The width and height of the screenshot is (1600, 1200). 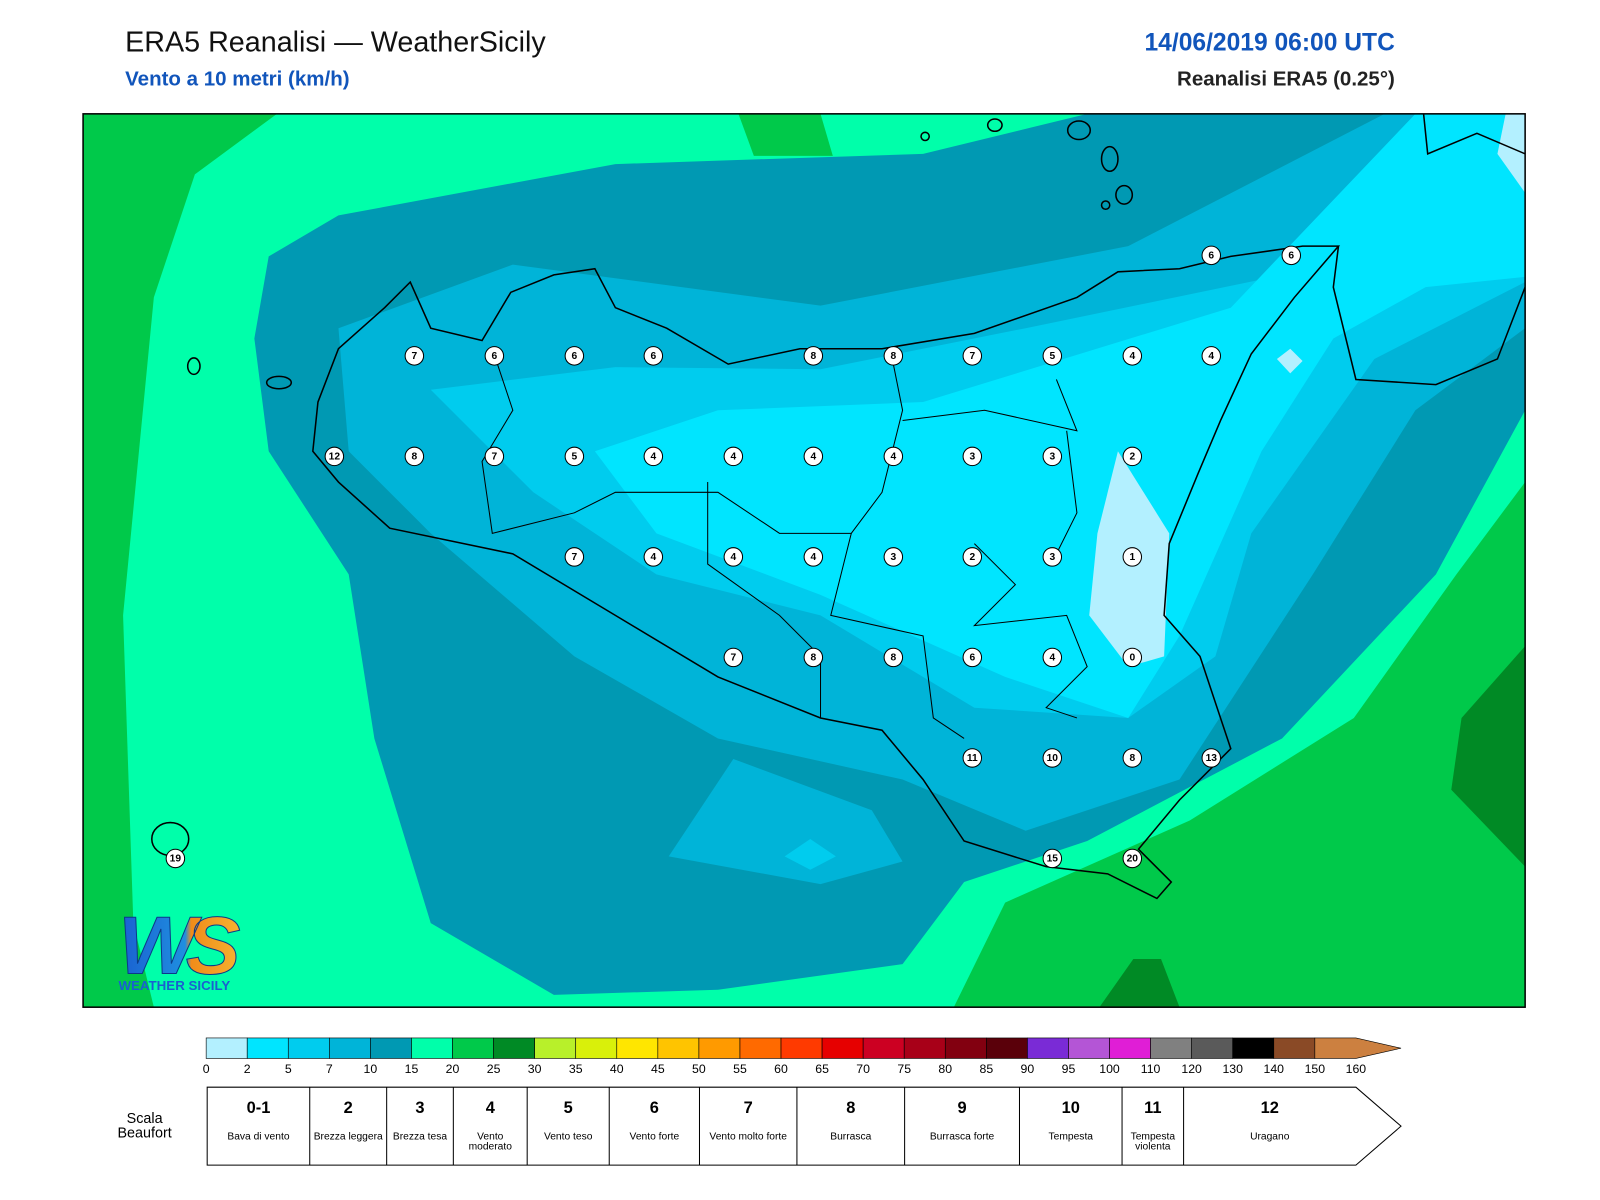 What do you see at coordinates (1053, 758) in the screenshot?
I see `station-value: 10` at bounding box center [1053, 758].